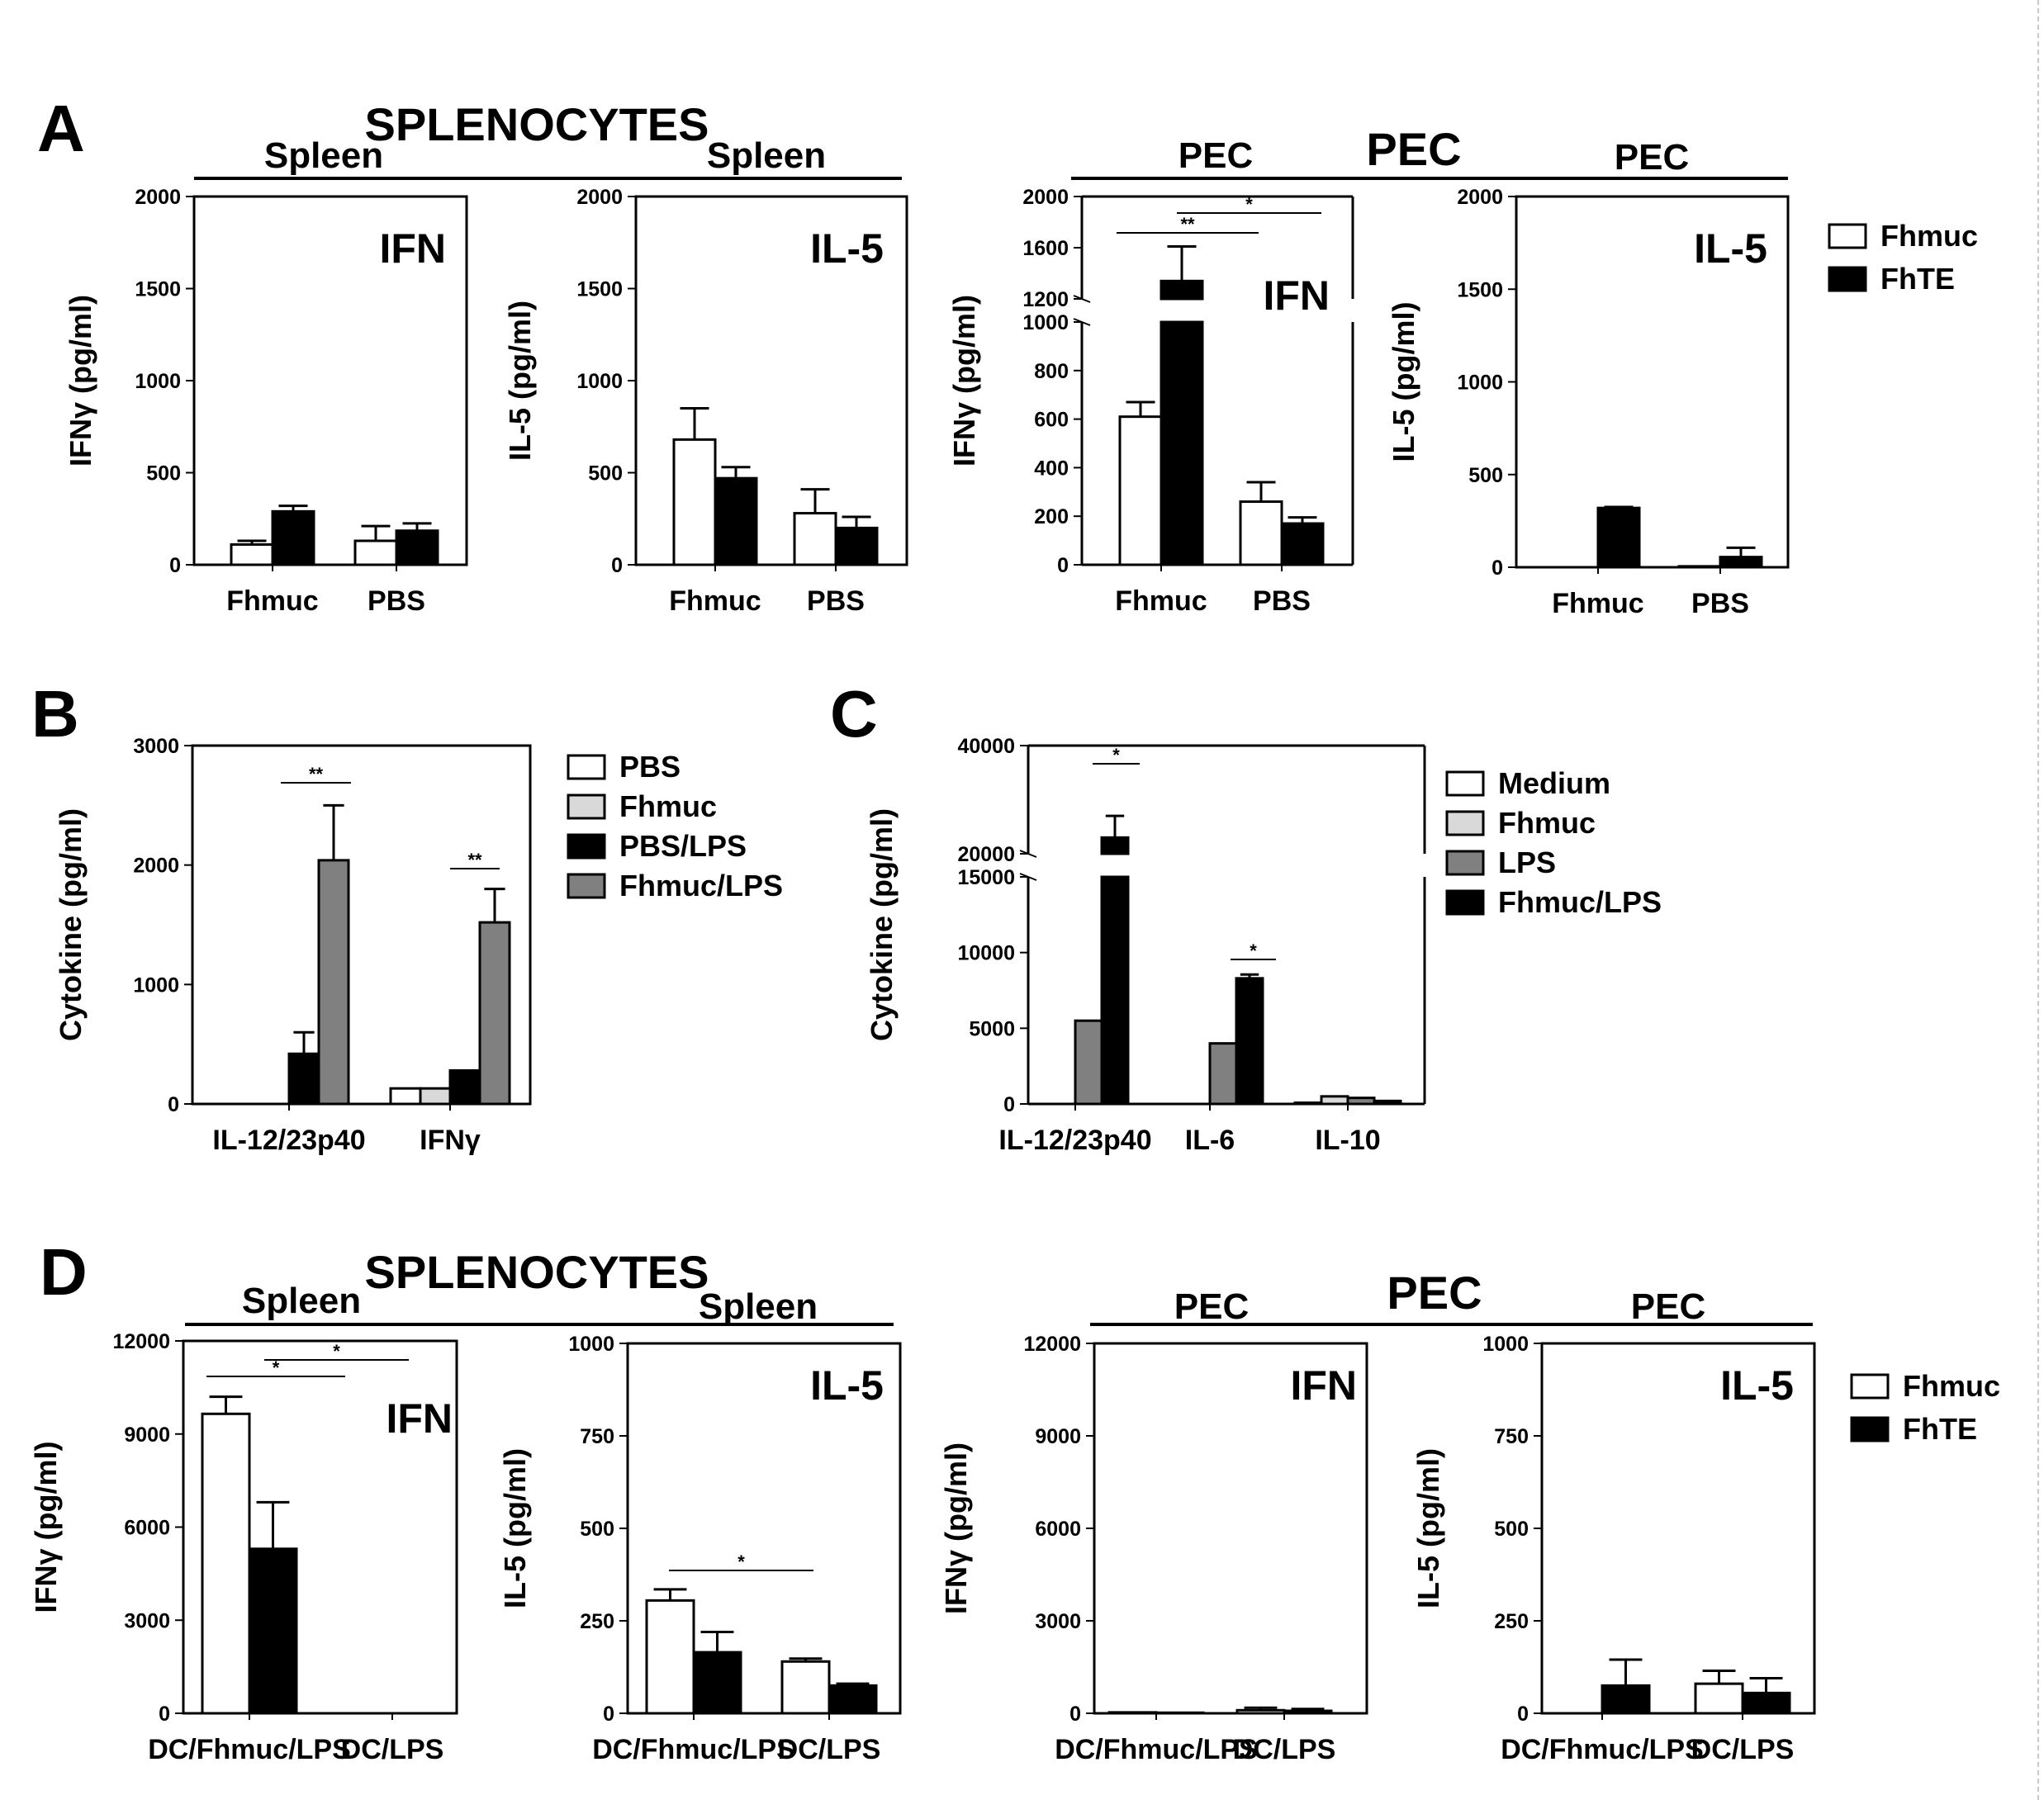 This screenshot has height=1800, width=2044. Describe the element at coordinates (670, 1656) in the screenshot. I see `bar-D2-Fhmuc-DC/Fhmuc/LPS` at that location.